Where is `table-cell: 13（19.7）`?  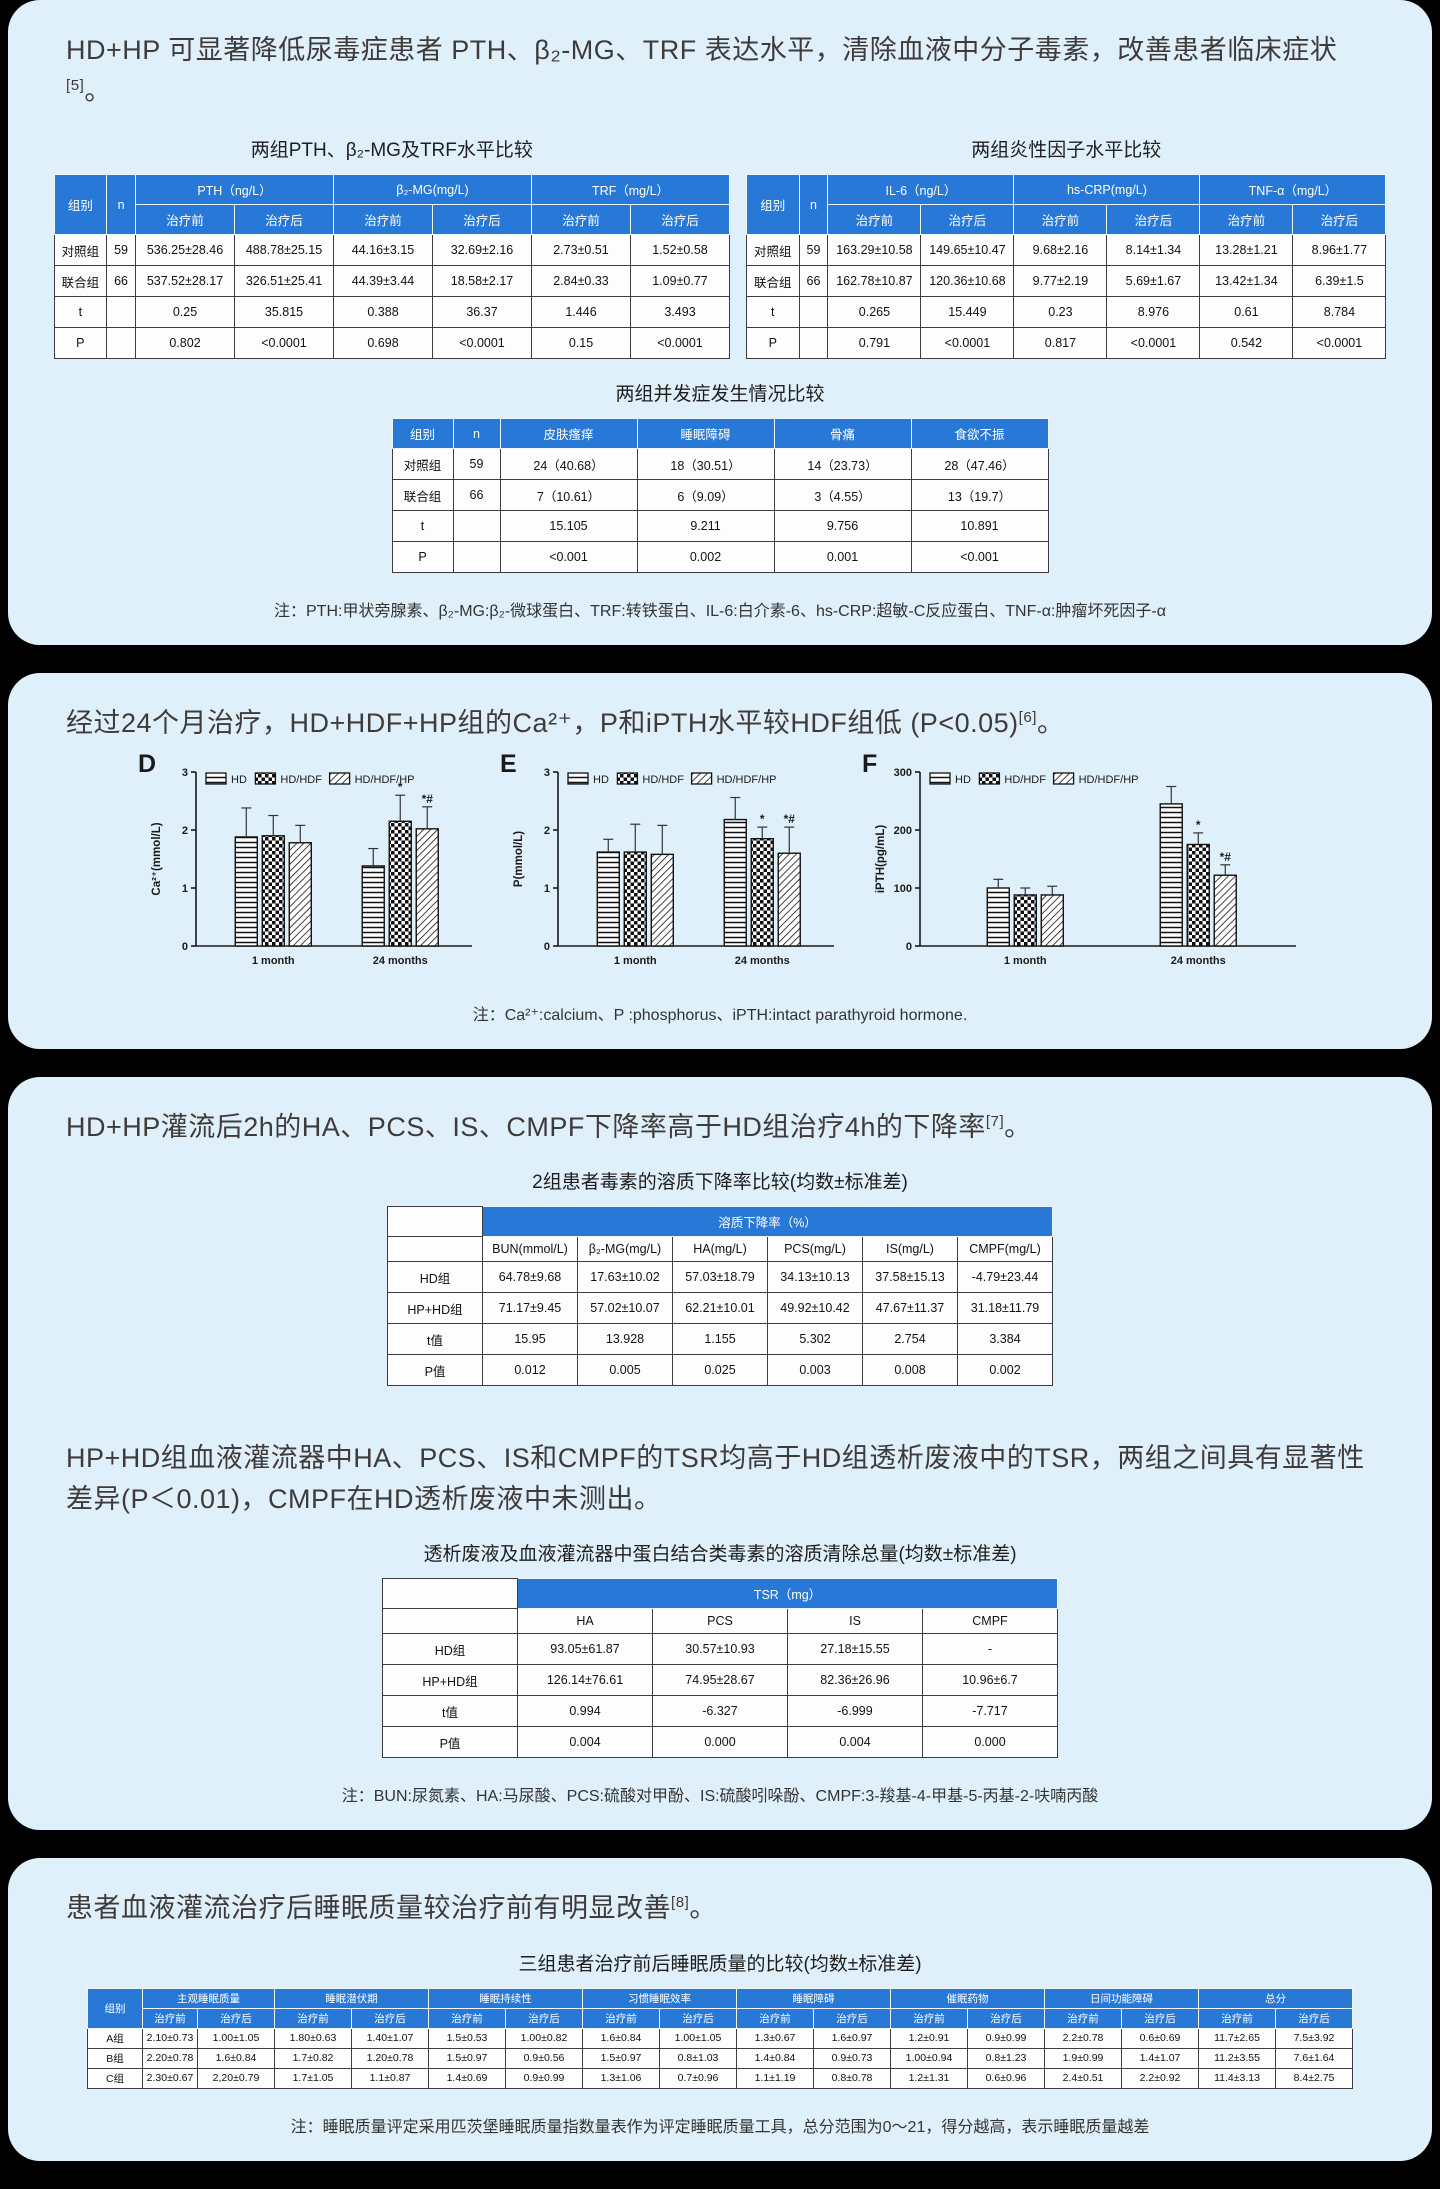
table-cell: 13（19.7） is located at coordinates (979, 495).